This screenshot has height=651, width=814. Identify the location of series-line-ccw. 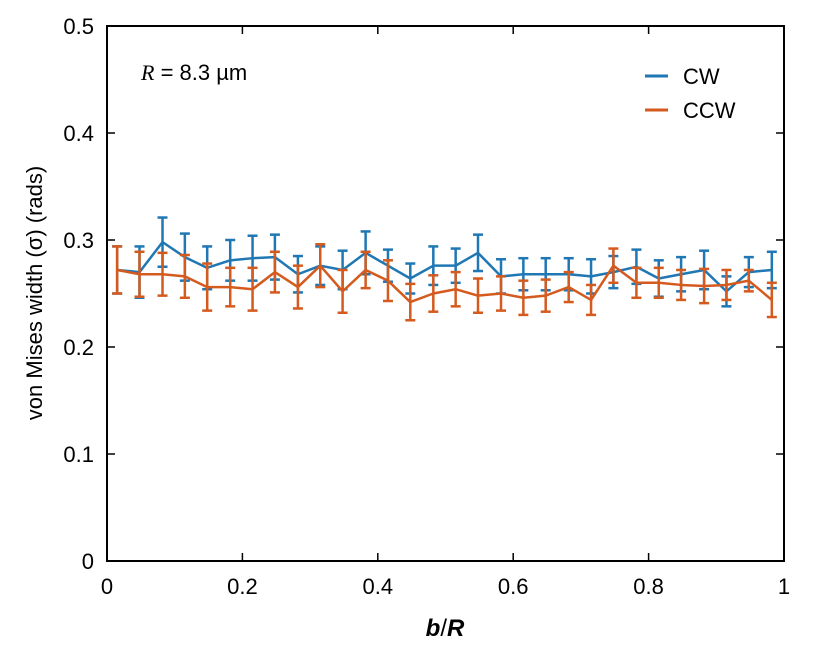
(444, 284).